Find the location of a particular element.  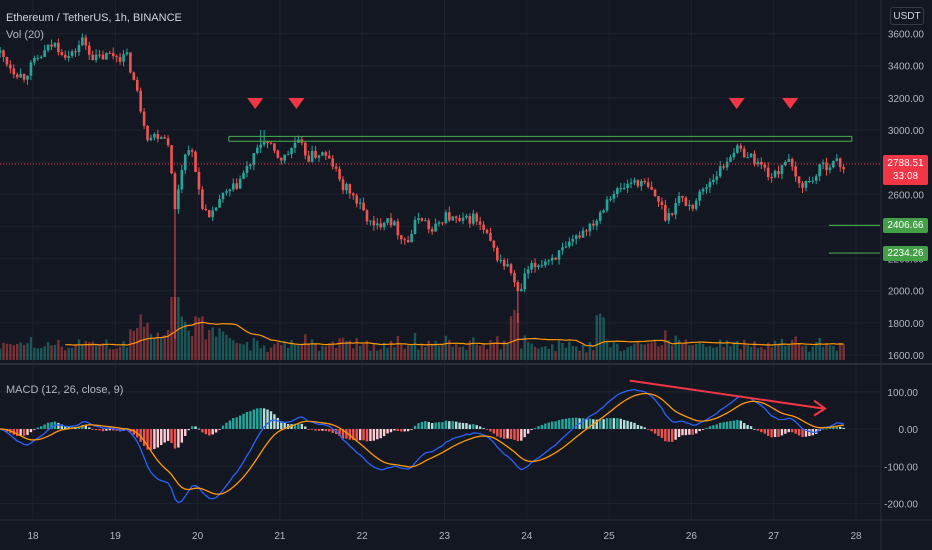

last-price-tag: 2788.51 33:08 is located at coordinates (905, 170).